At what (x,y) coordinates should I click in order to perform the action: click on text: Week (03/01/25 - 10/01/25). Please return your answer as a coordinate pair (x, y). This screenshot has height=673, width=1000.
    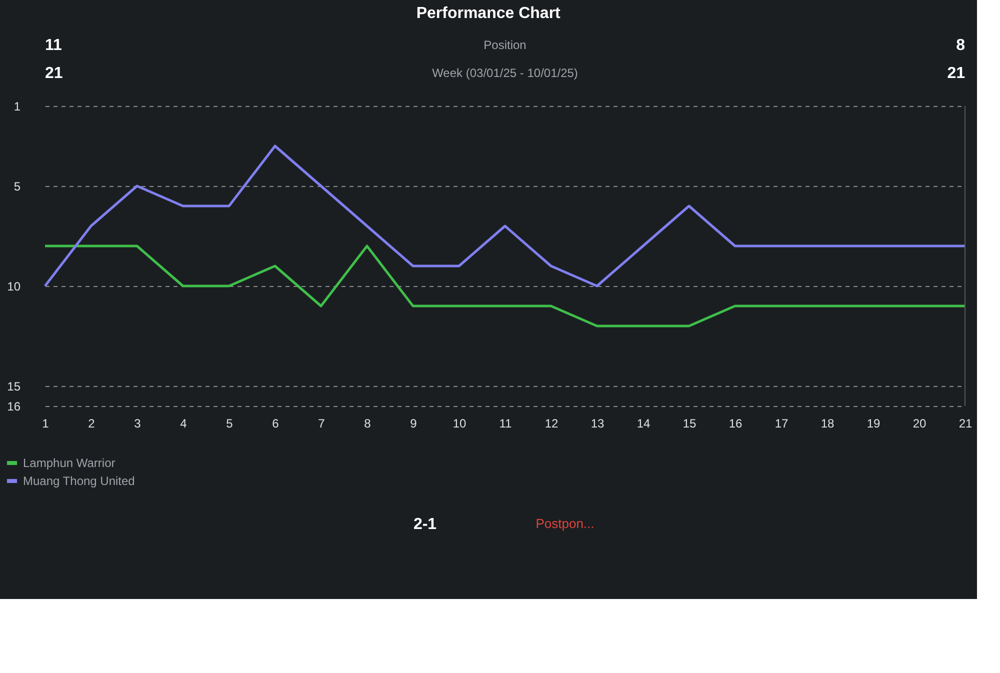
    Looking at the image, I should click on (505, 73).